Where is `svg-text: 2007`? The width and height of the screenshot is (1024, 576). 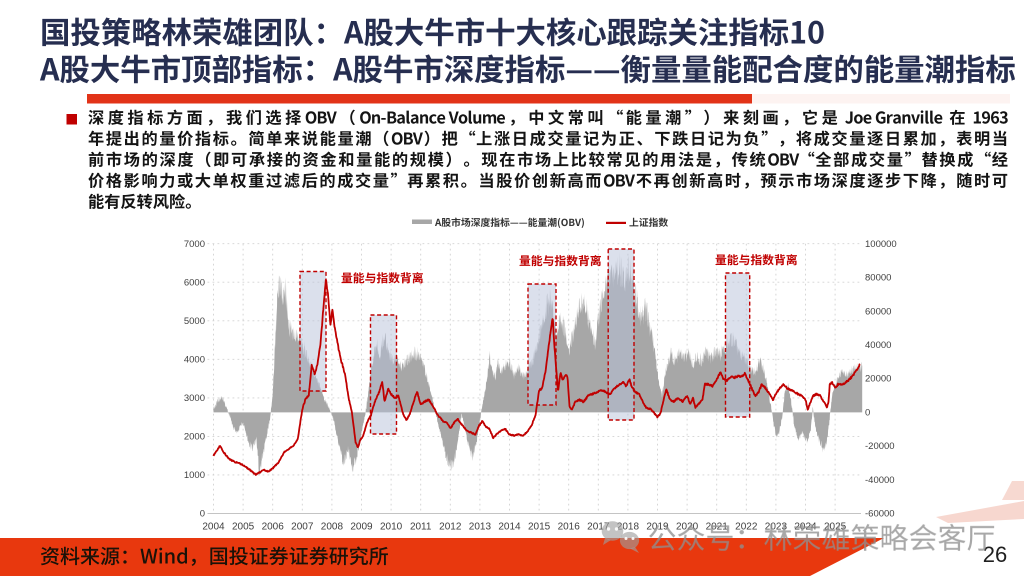
svg-text: 2007 is located at coordinates (302, 527).